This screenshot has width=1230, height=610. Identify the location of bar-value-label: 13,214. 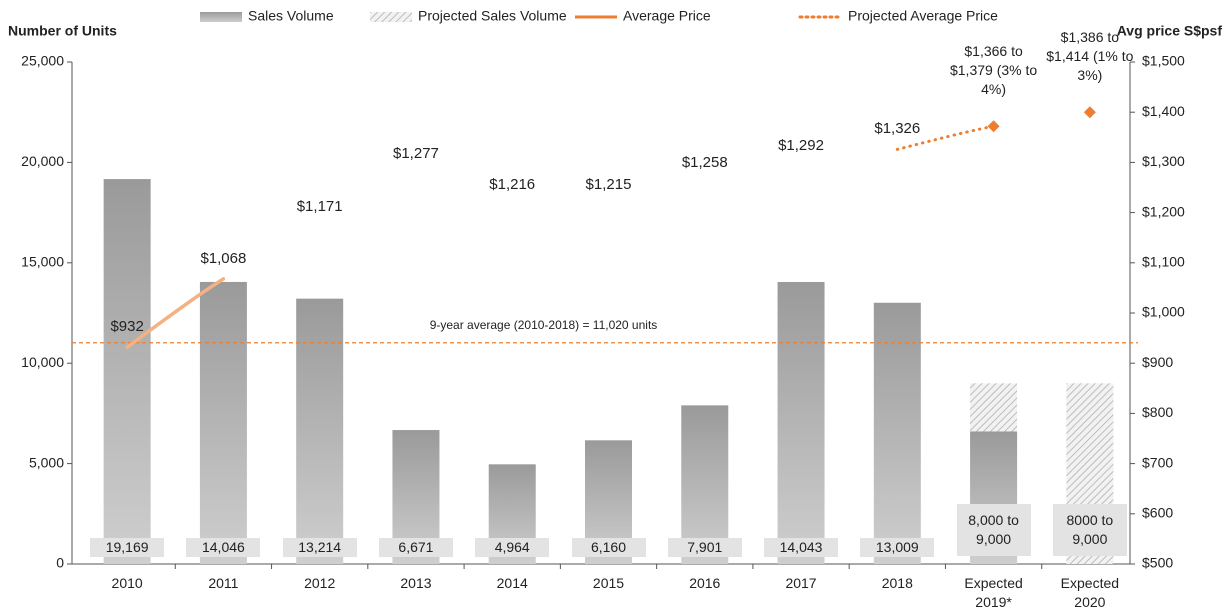
(319, 547).